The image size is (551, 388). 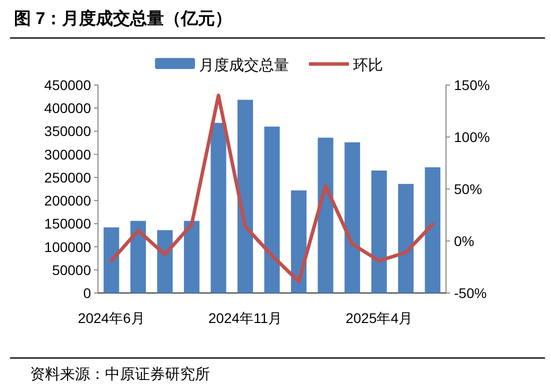 What do you see at coordinates (68, 85) in the screenshot?
I see `y-tick-label: 450000` at bounding box center [68, 85].